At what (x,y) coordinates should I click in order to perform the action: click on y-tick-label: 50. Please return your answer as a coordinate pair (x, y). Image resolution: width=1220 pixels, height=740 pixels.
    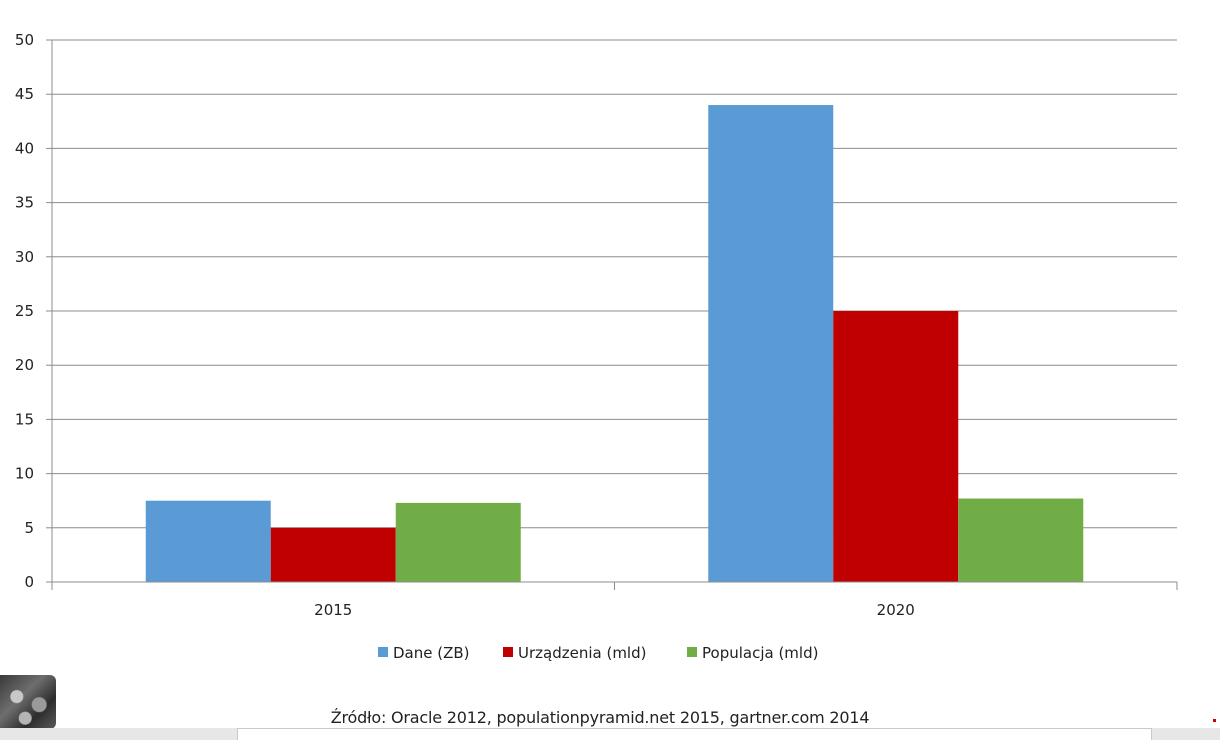
    Looking at the image, I should click on (24, 40).